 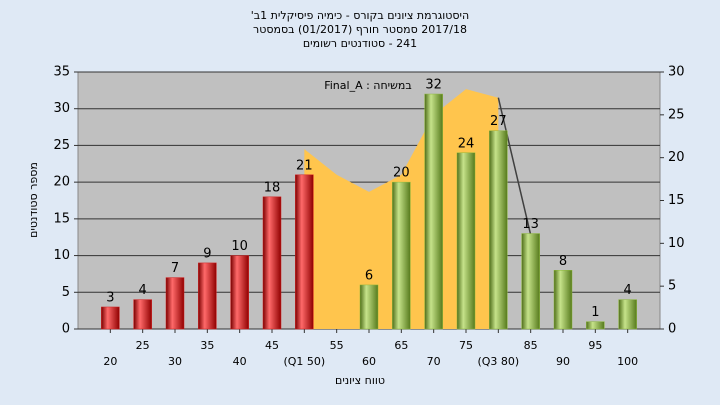 What do you see at coordinates (498, 121) in the screenshot?
I see `value-label: 27` at bounding box center [498, 121].